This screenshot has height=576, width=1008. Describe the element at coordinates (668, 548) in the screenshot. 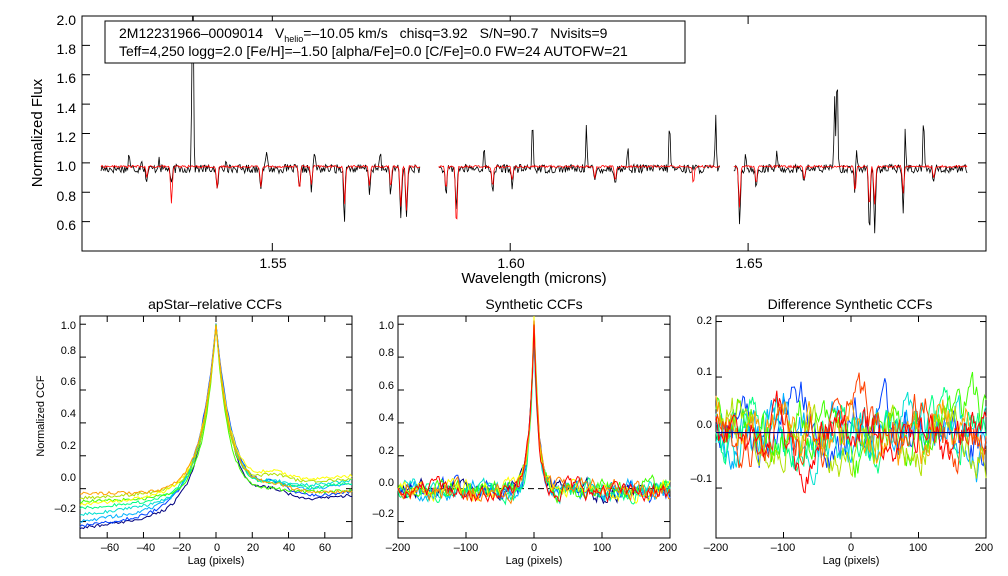

I see `synthetic-ccf-x-tick-label: 200` at that location.